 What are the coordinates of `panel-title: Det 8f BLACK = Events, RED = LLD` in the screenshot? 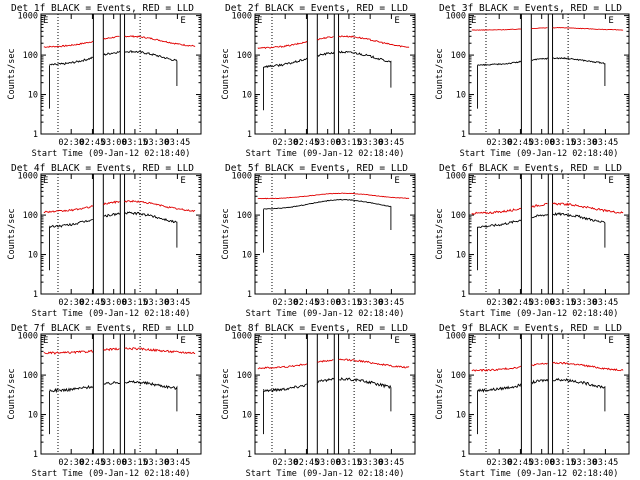 It's located at (316, 328).